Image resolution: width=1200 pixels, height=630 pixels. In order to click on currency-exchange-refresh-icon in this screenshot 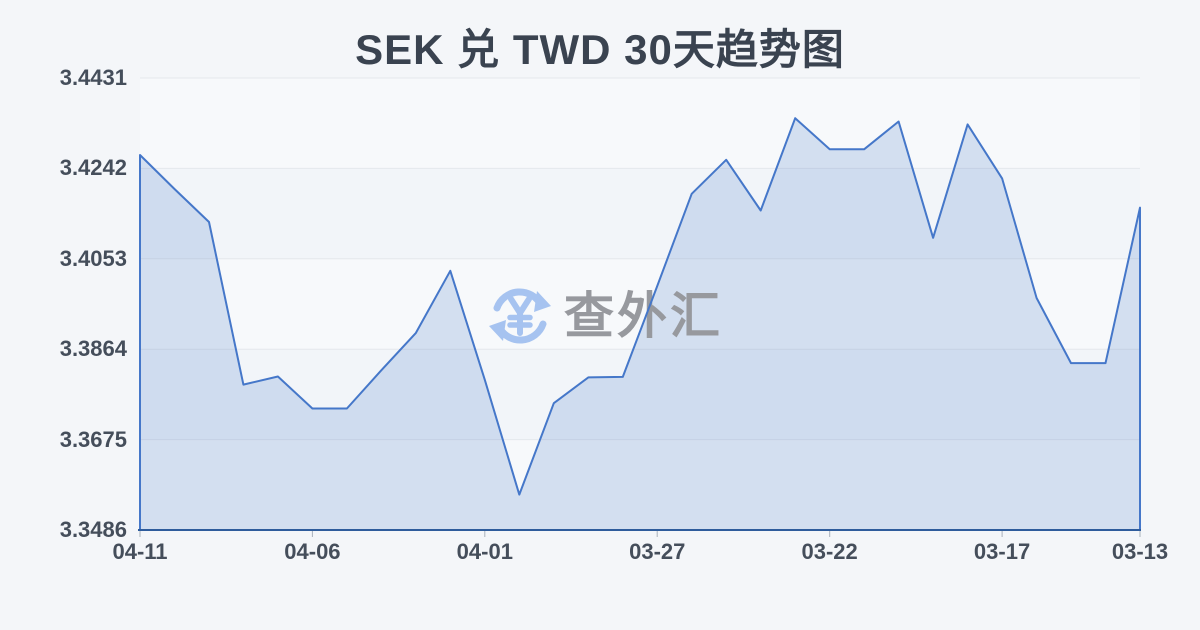, I will do `click(520, 316)`.